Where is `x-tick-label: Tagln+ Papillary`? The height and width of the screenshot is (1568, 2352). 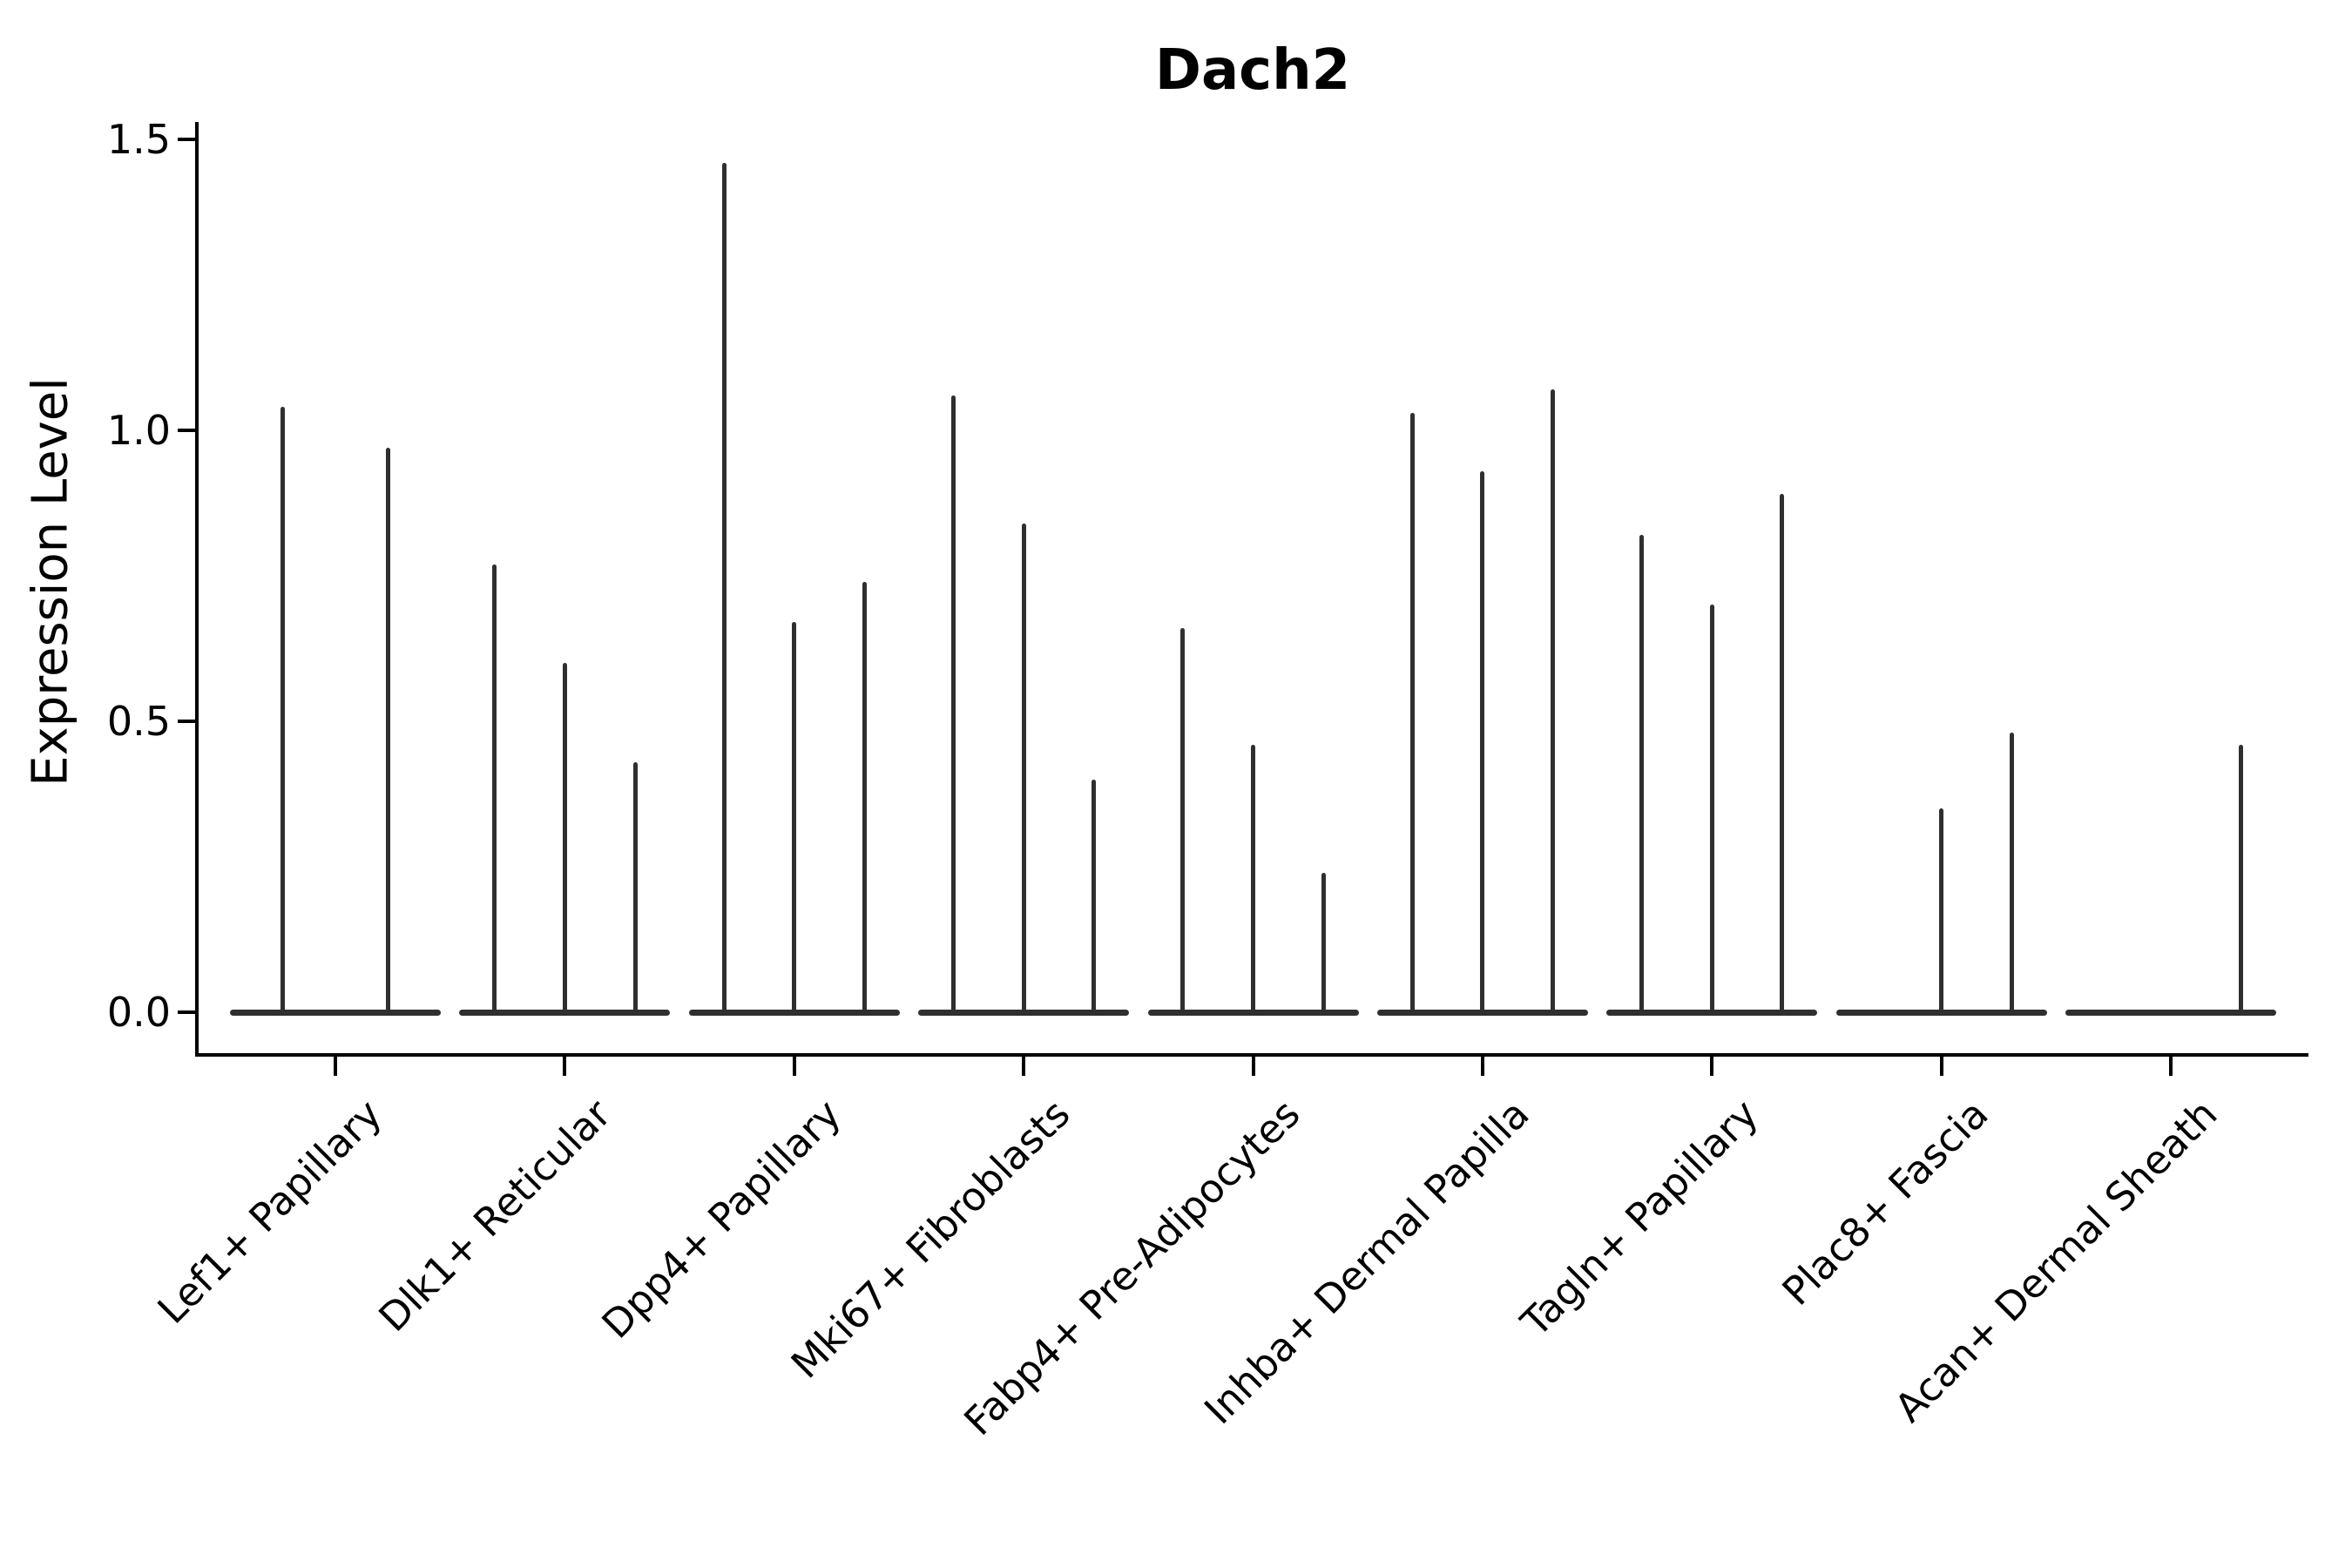 x-tick-label: Tagln+ Papillary is located at coordinates (1639, 1218).